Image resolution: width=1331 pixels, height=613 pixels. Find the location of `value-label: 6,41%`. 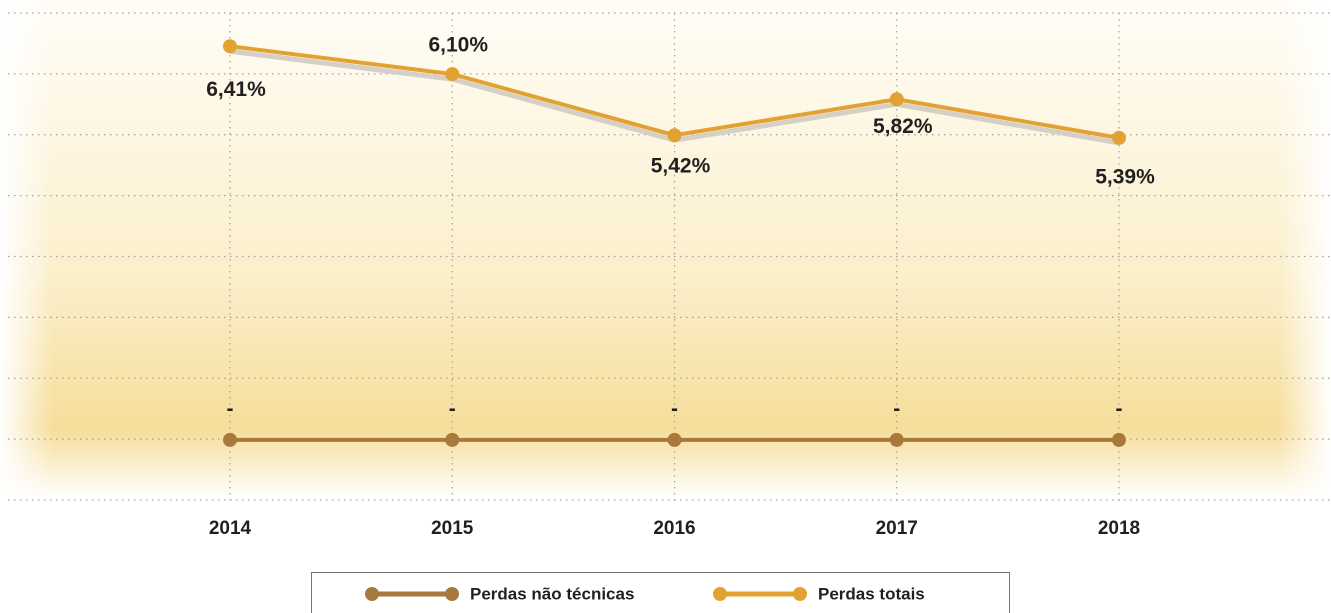

value-label: 6,41% is located at coordinates (236, 89).